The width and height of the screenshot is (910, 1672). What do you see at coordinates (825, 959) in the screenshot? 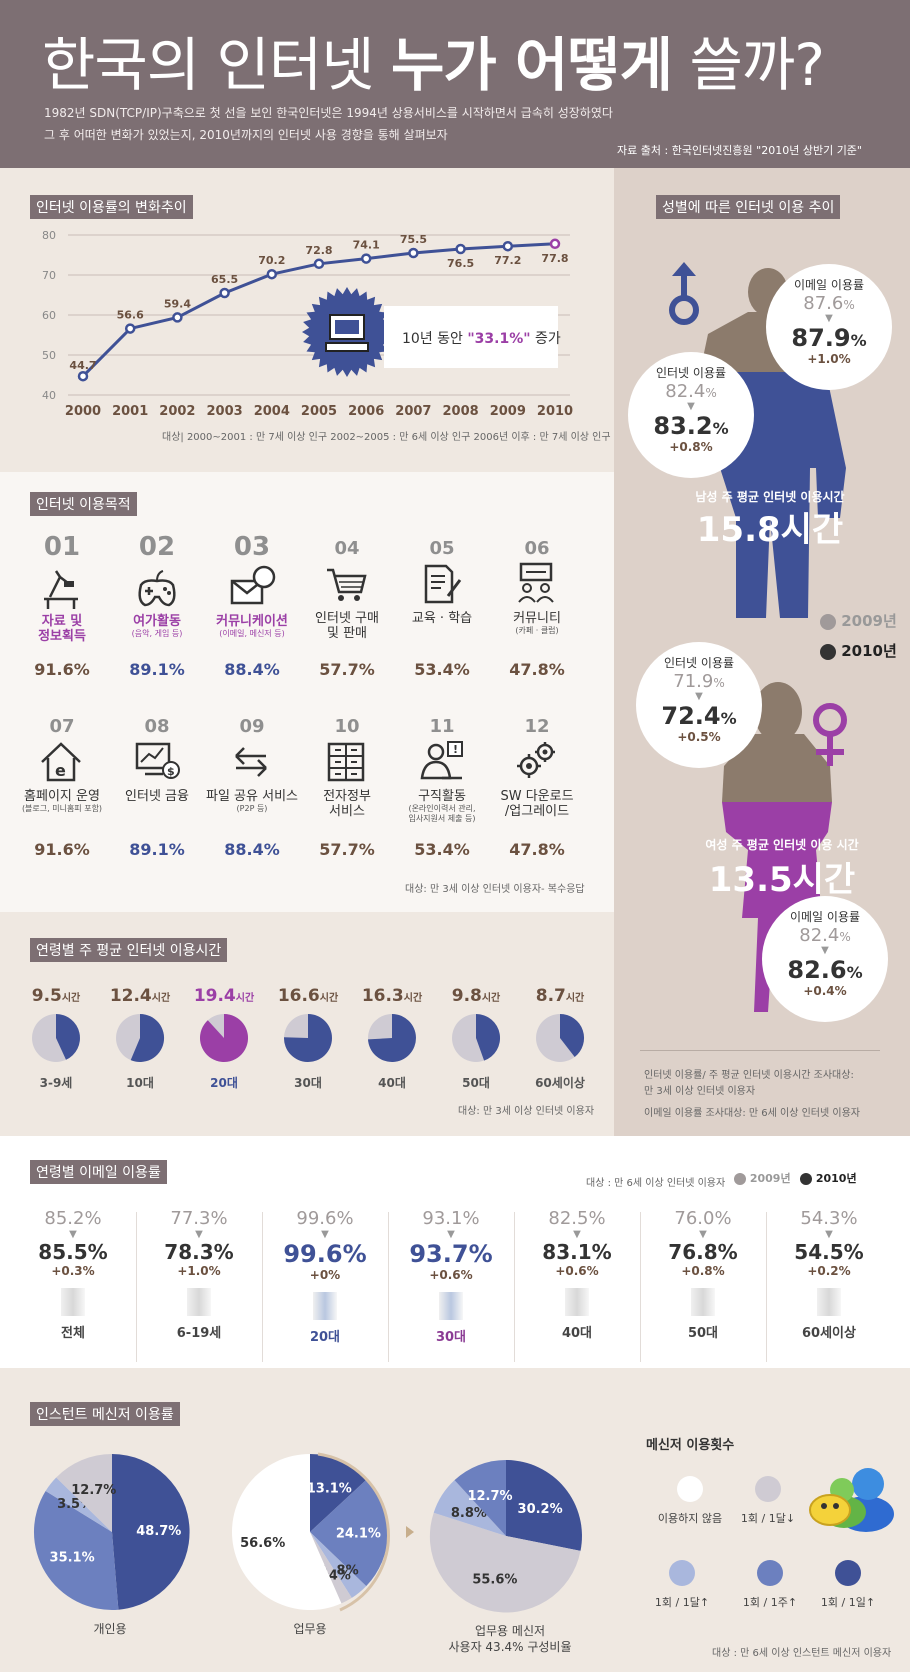
I see `female-email-card: 이메일 이용률 82.4% ▼ 82.6% +0.4%` at bounding box center [825, 959].